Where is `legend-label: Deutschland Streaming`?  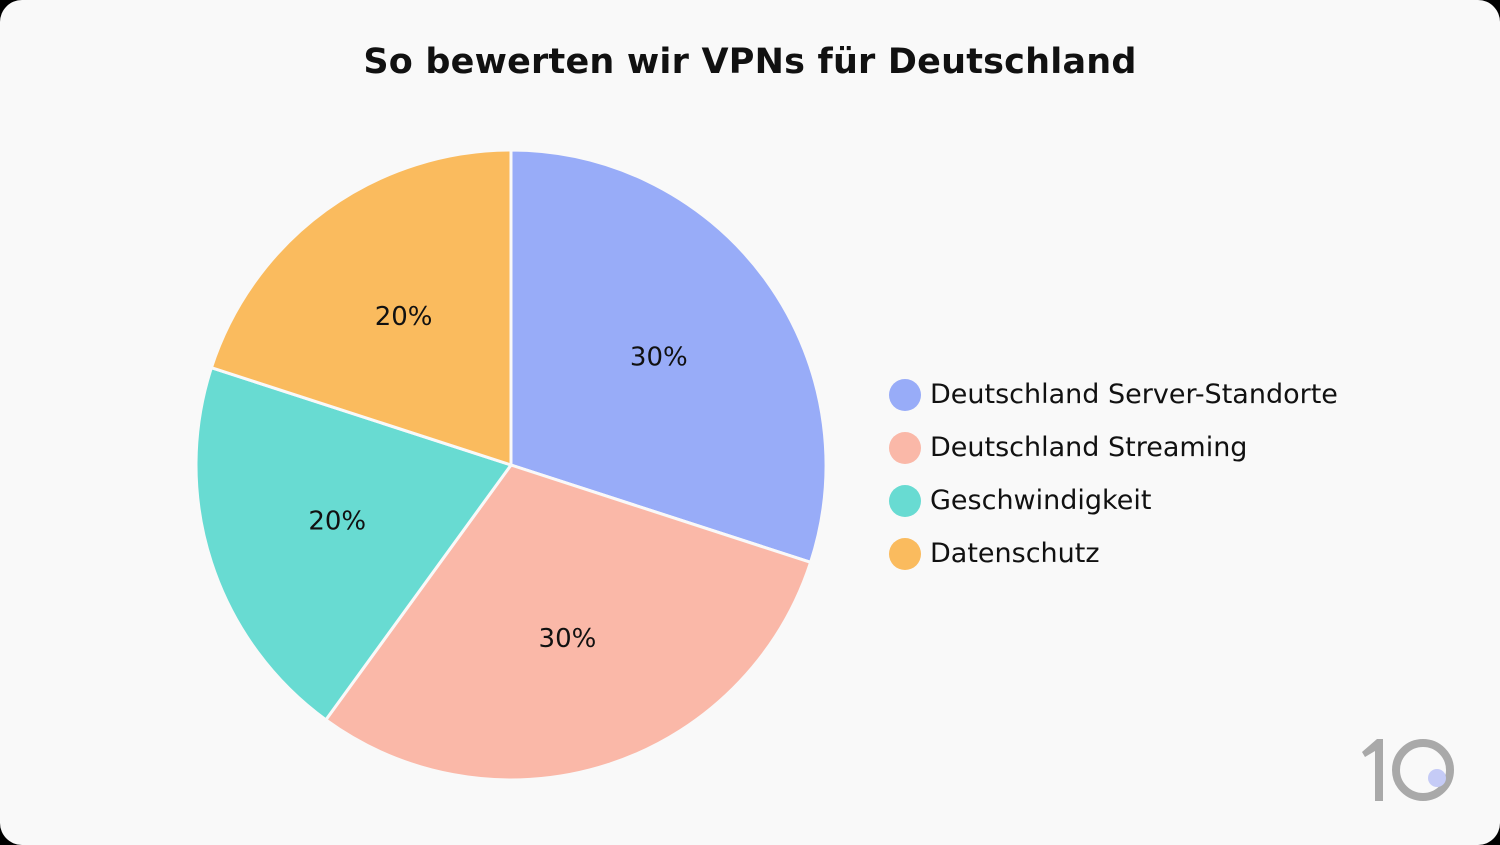
legend-label: Deutschland Streaming is located at coordinates (1089, 447).